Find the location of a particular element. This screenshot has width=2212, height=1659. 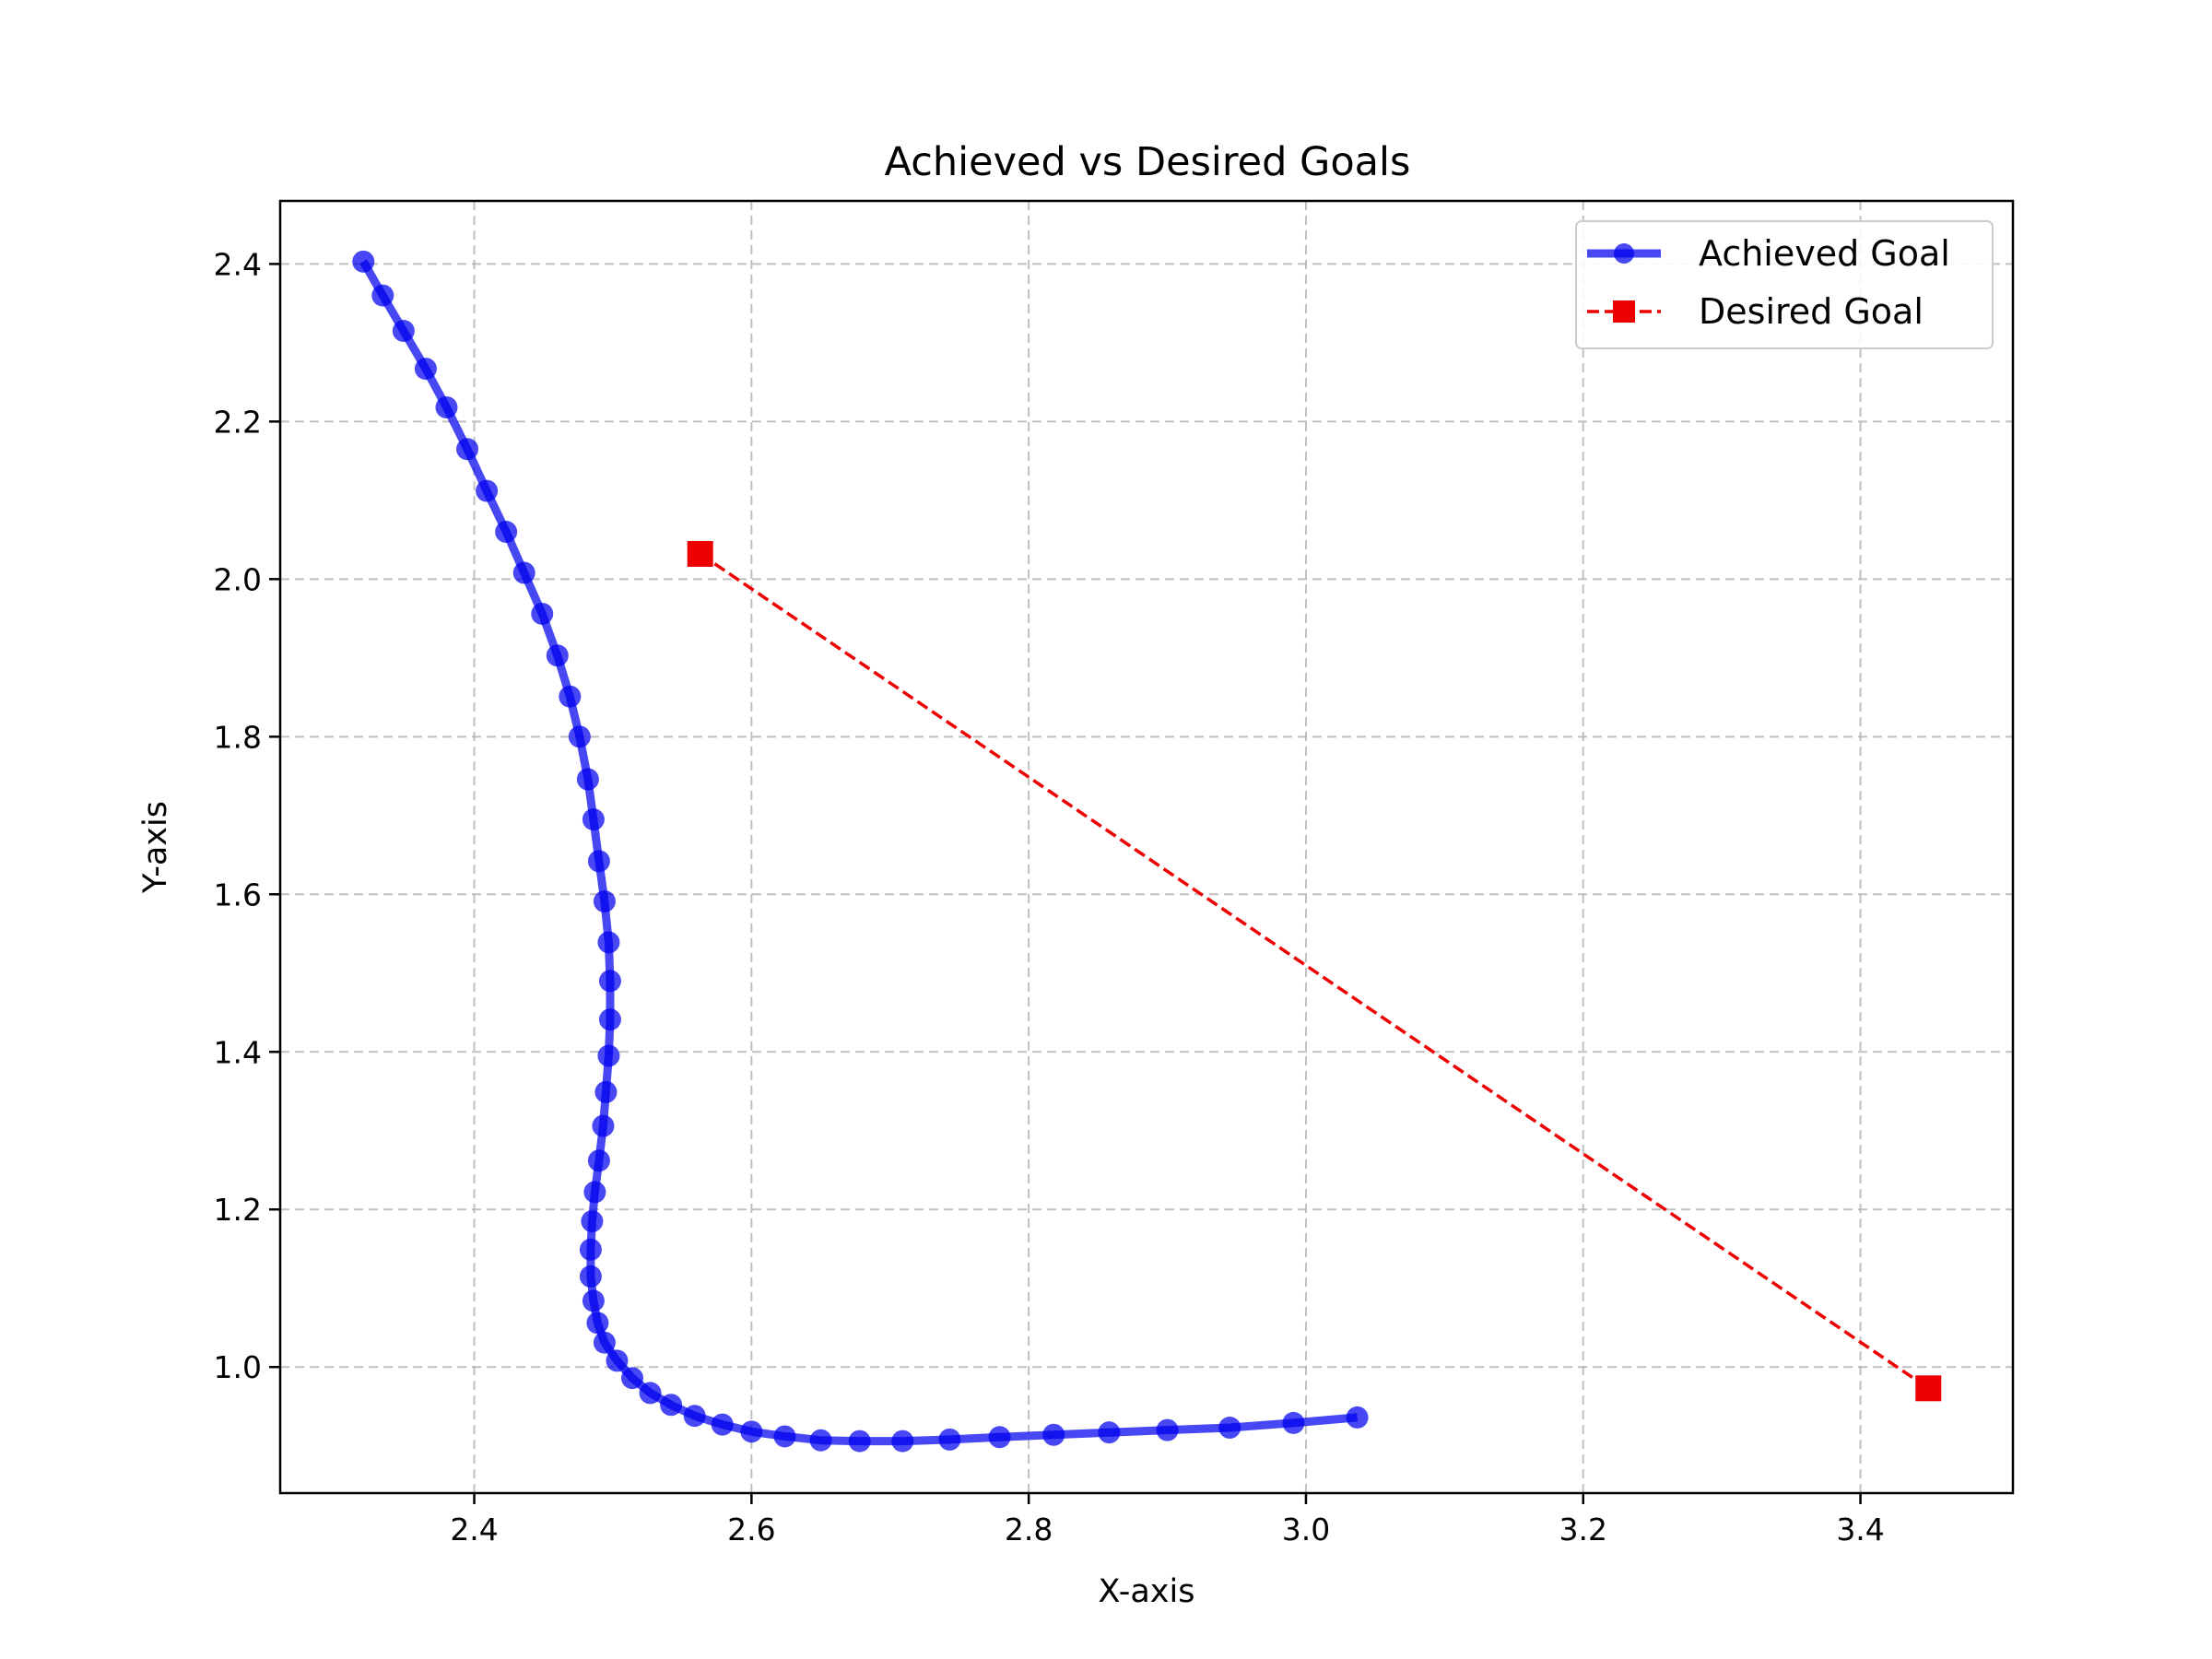

y-tick-label: 2.2 is located at coordinates (238, 422).